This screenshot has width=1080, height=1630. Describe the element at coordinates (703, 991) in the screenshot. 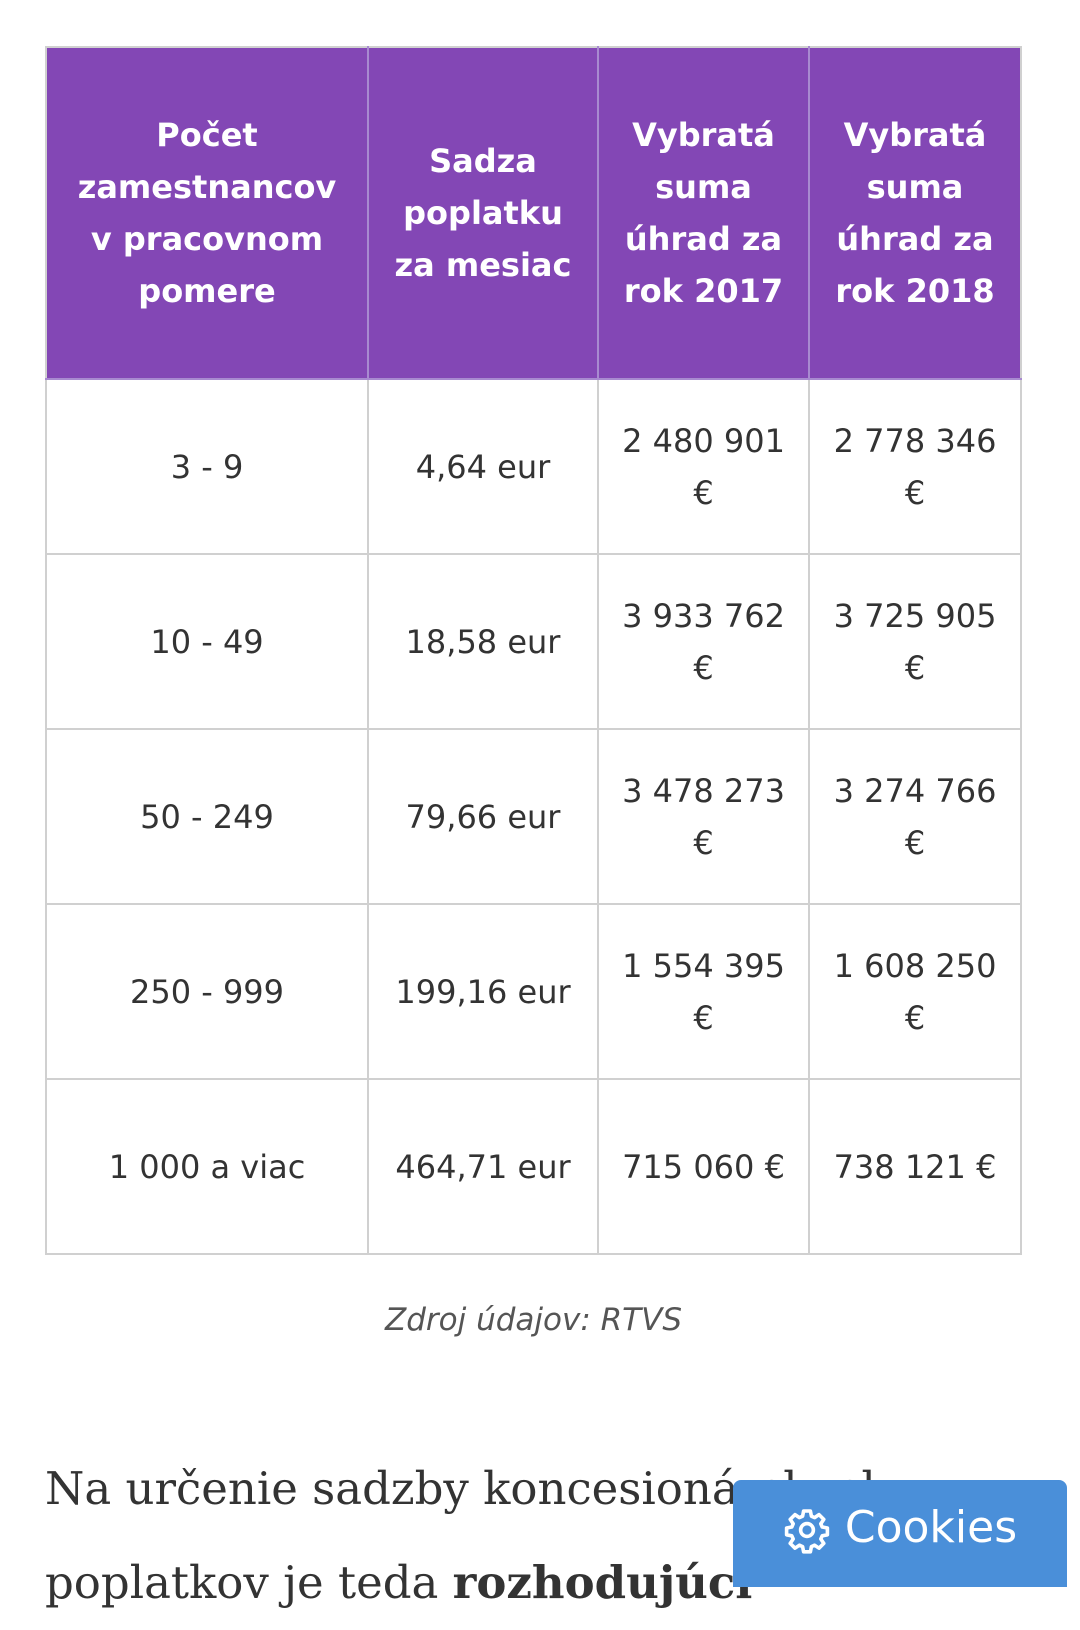

I see `cell-sum-2017: 1 554 395 €` at that location.